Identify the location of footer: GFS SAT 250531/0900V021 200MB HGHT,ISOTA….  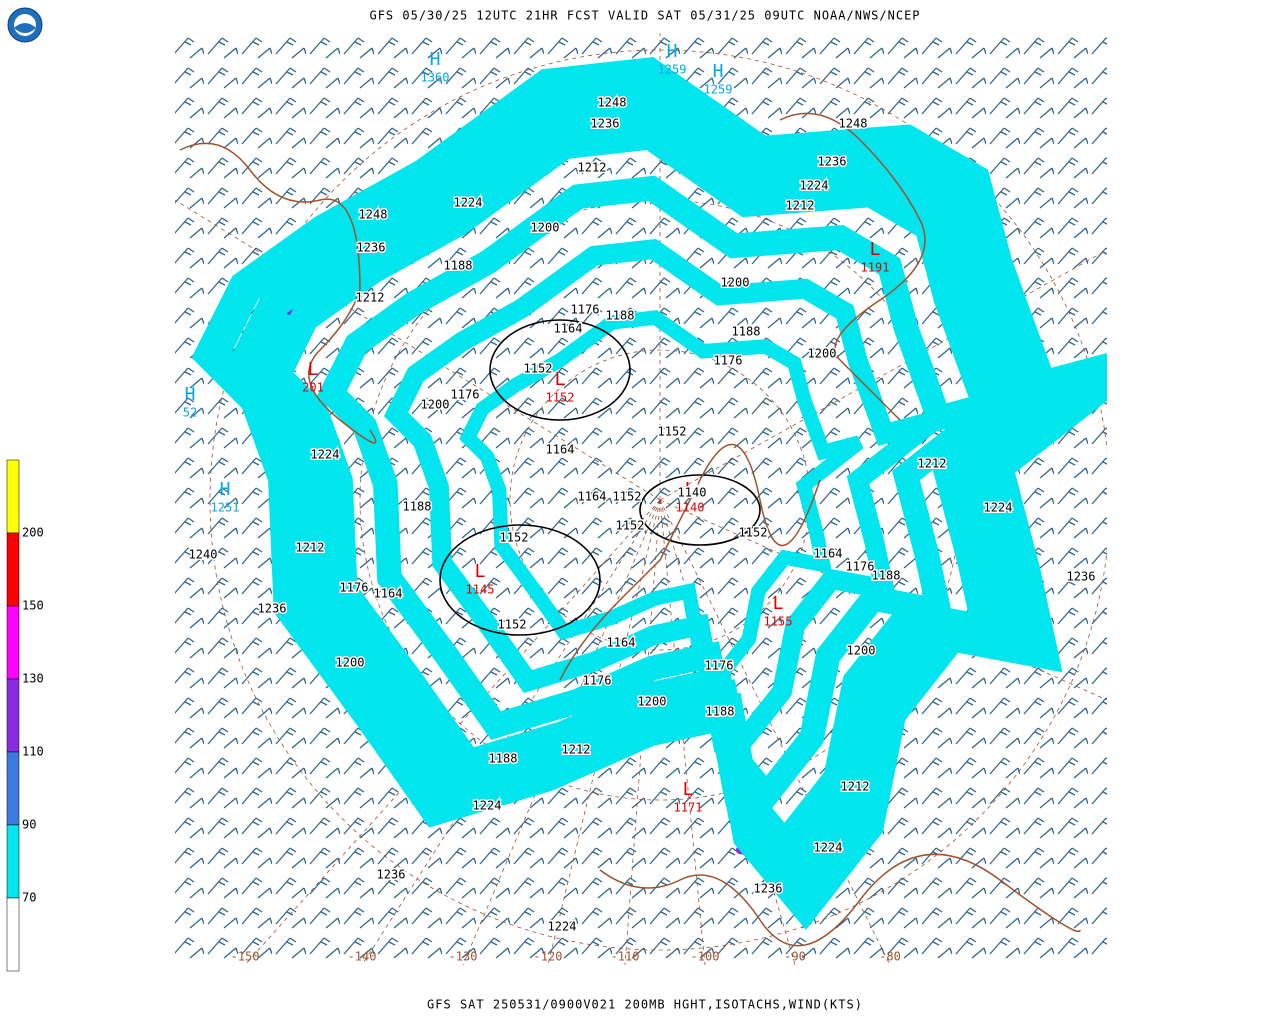
(645, 1005).